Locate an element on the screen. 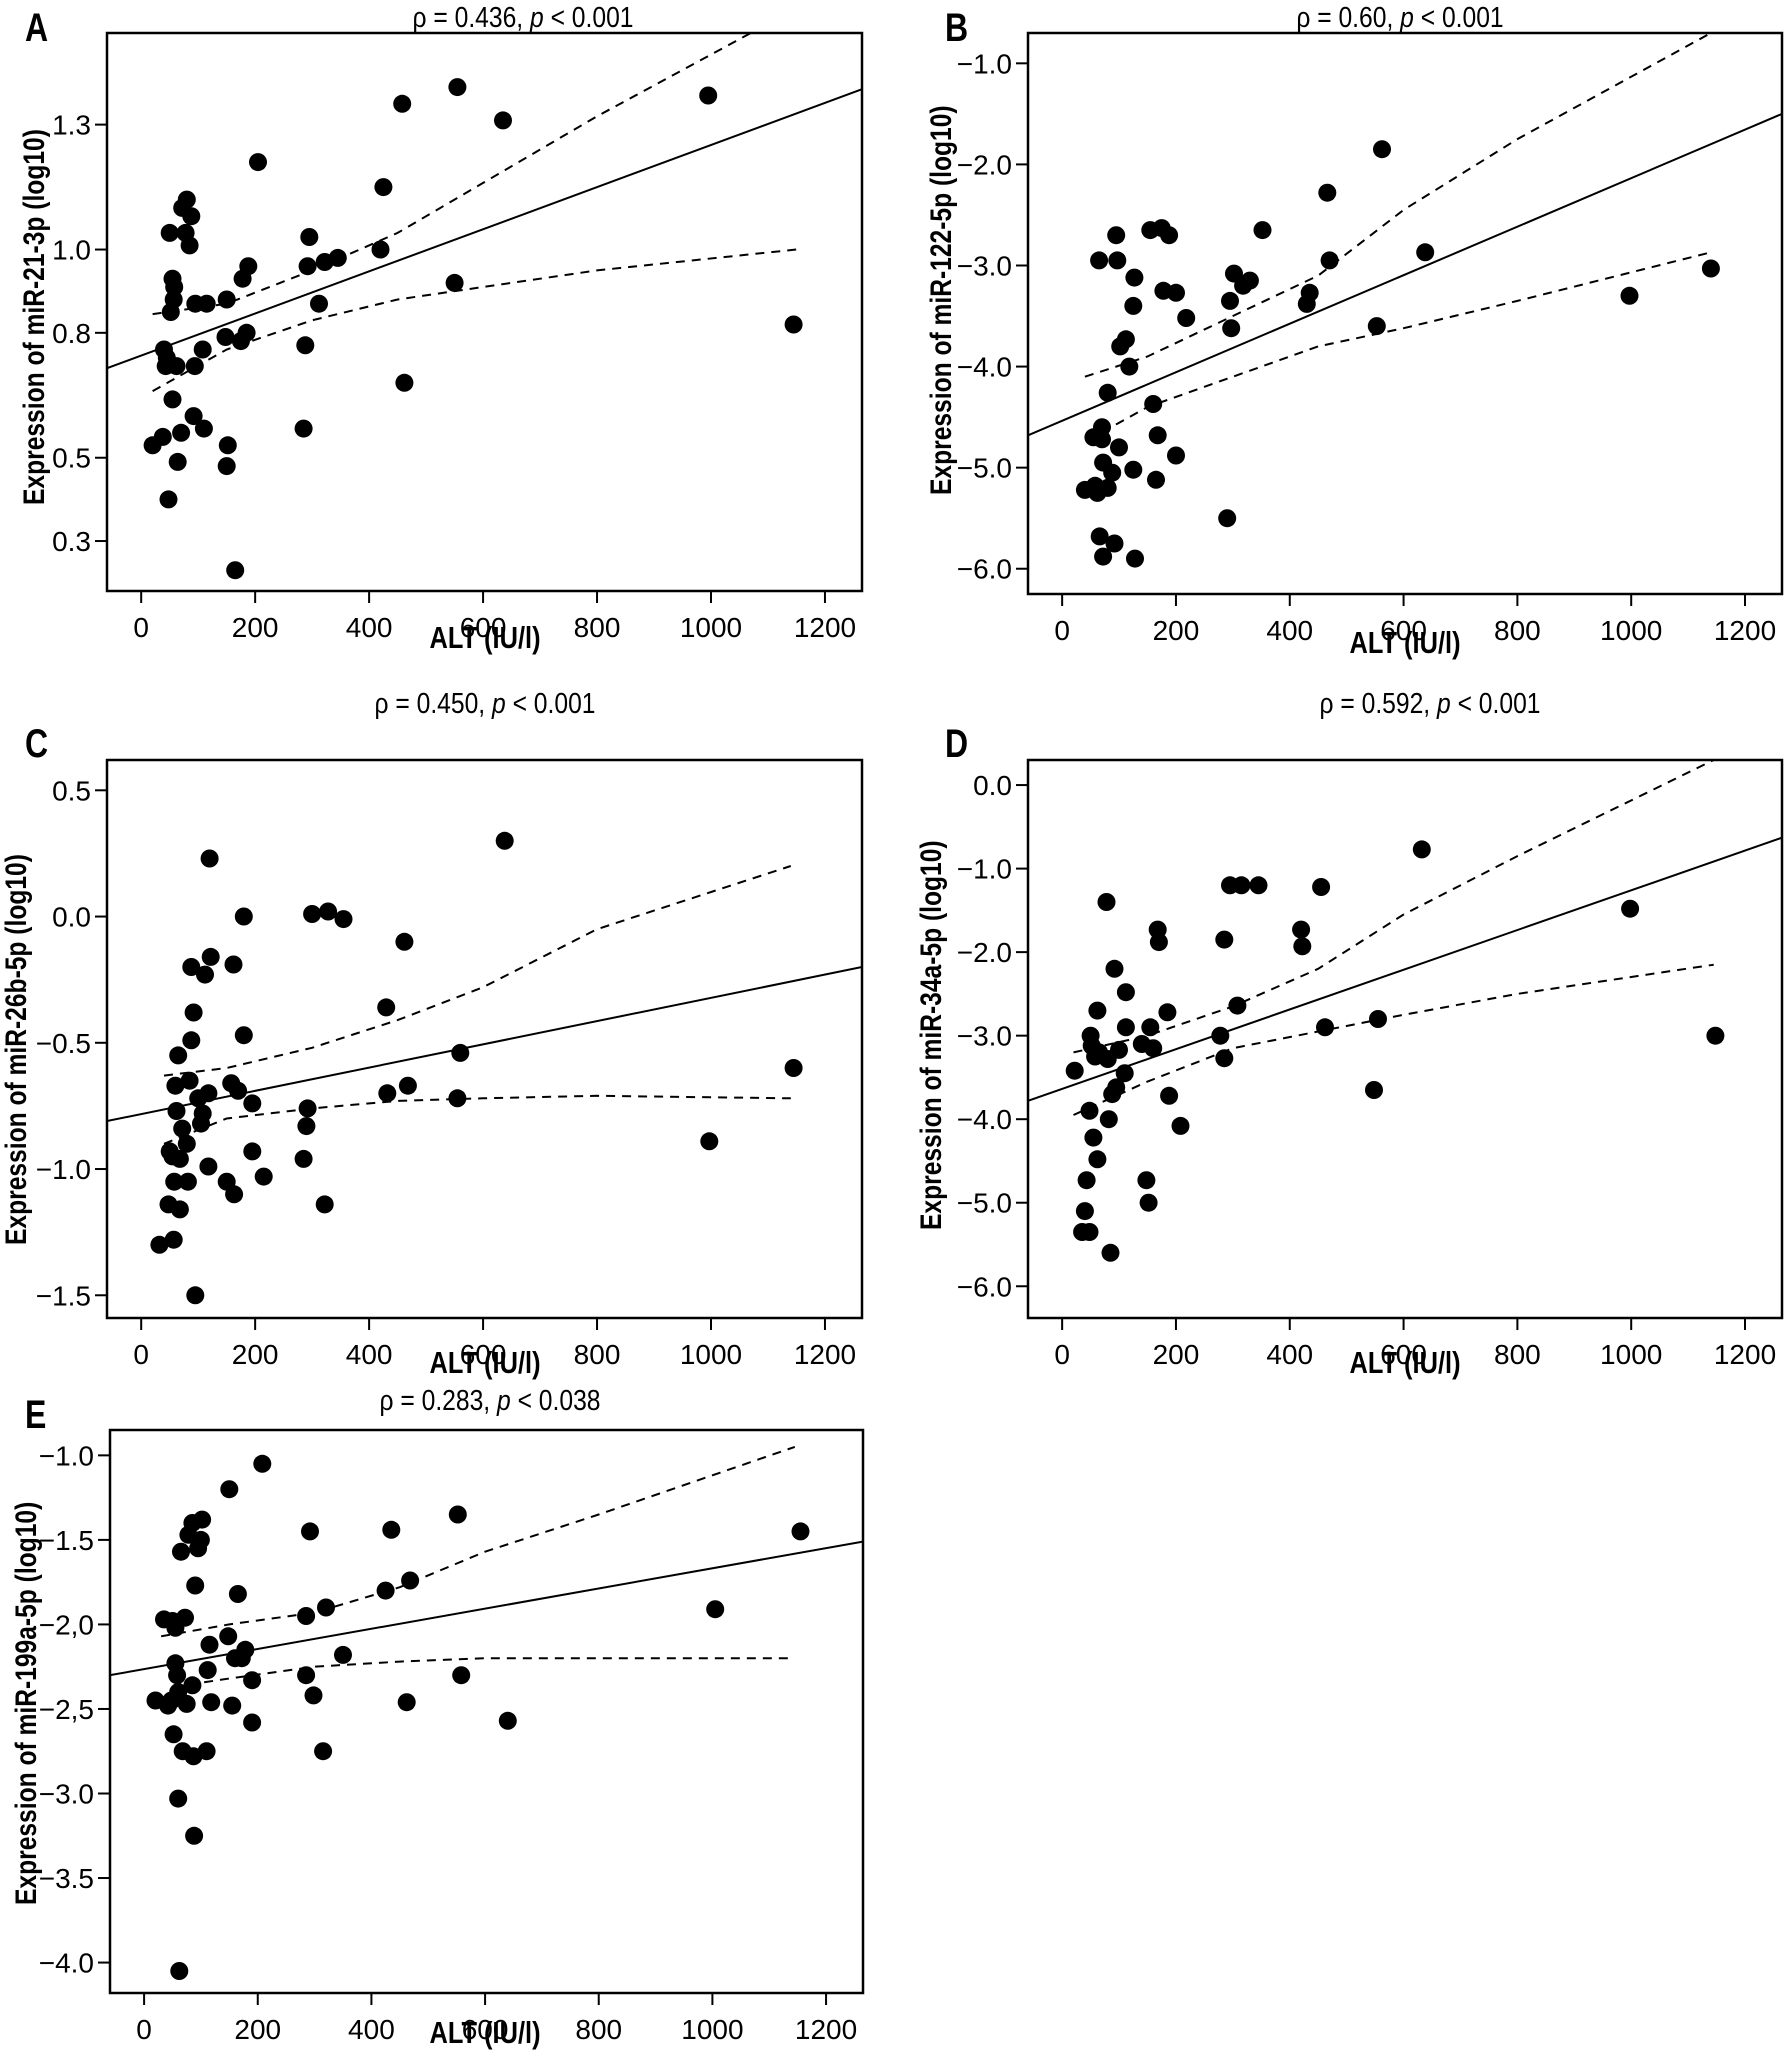 The width and height of the screenshot is (1785, 2051). title-rho: ρ = 0.60, is located at coordinates (1348, 18).